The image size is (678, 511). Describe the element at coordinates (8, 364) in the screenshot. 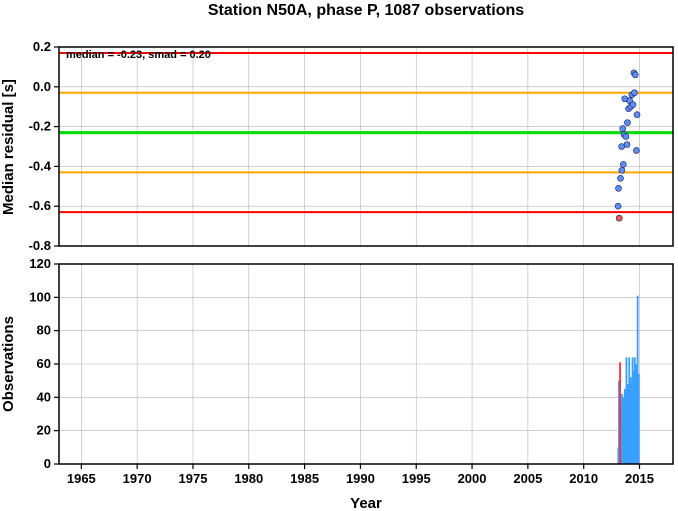

I see `observations-y-axis-label: Observations` at that location.